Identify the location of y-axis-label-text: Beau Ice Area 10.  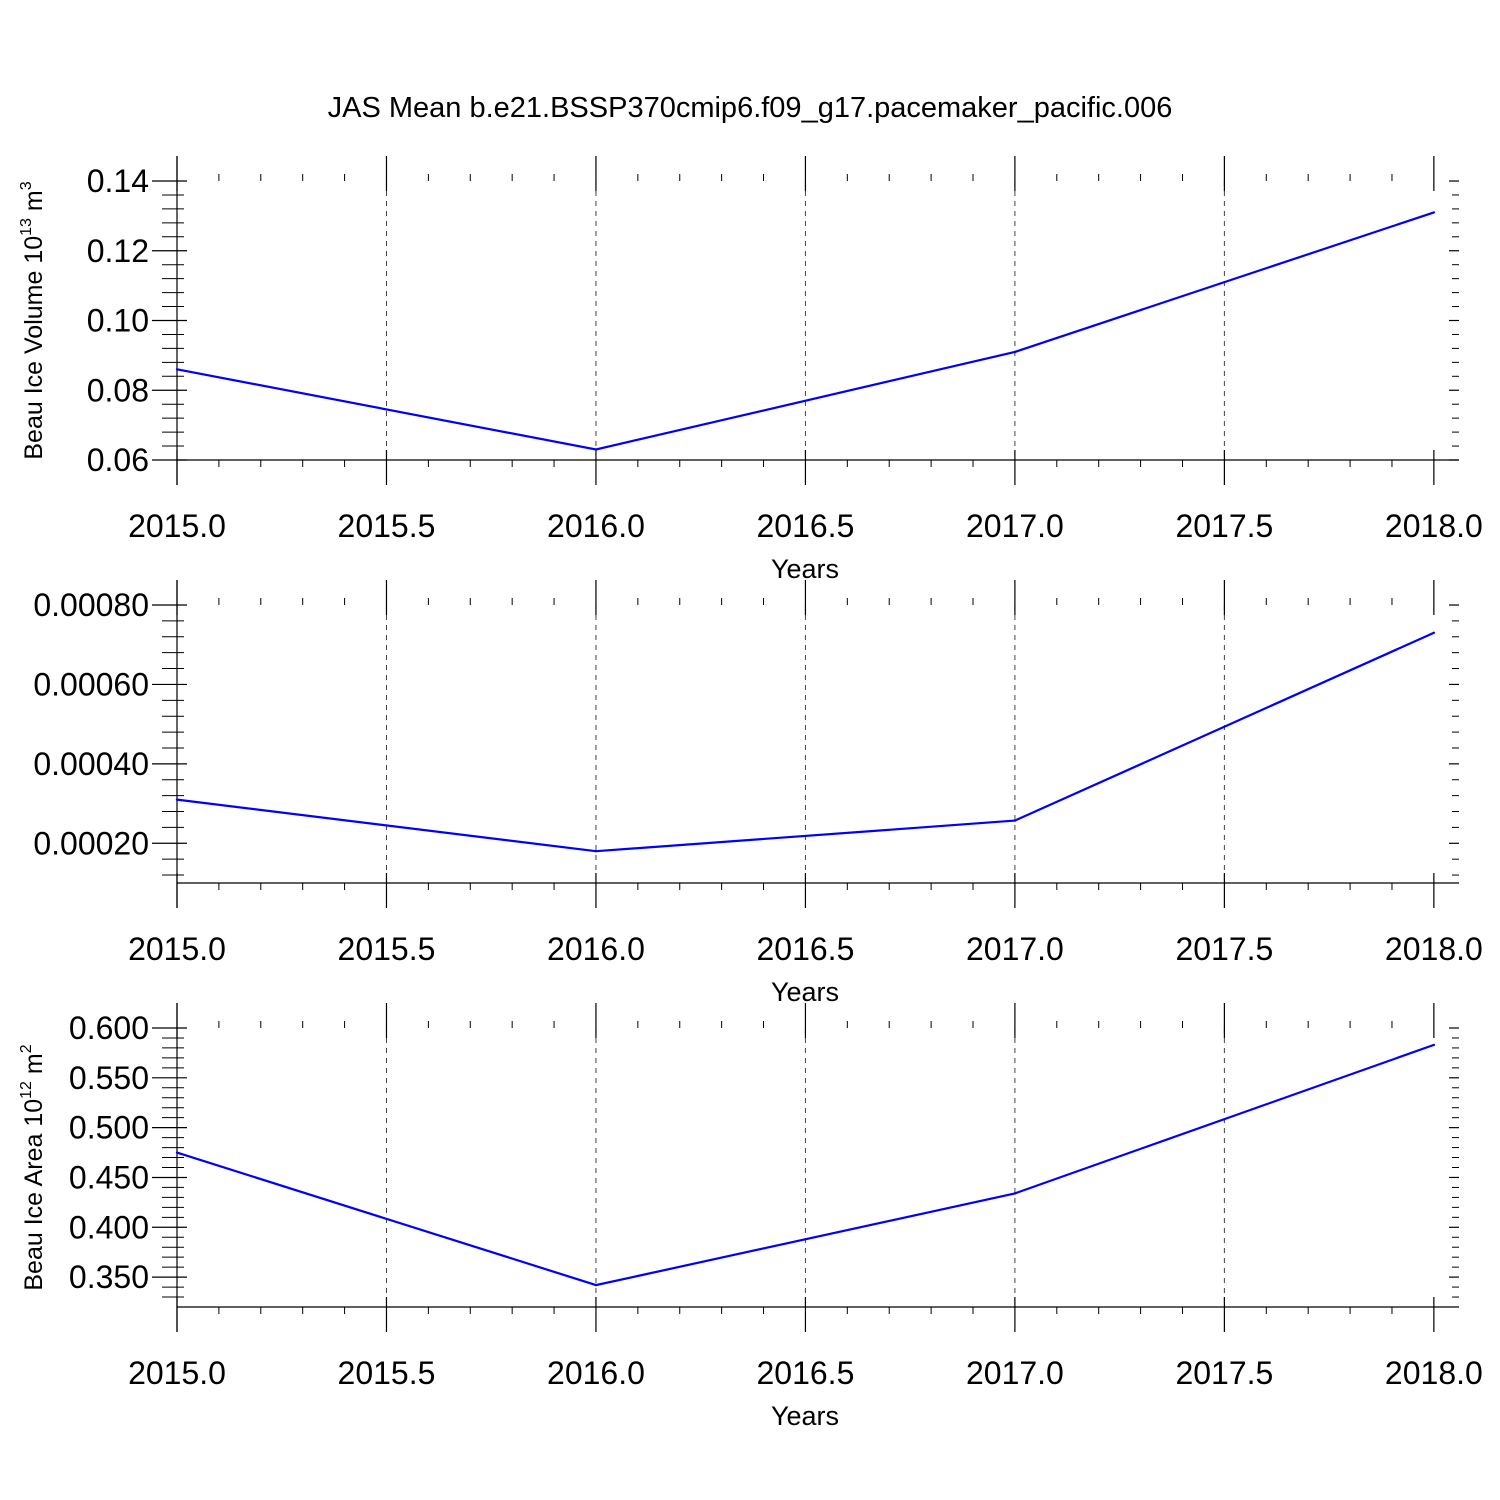
(34, 1195).